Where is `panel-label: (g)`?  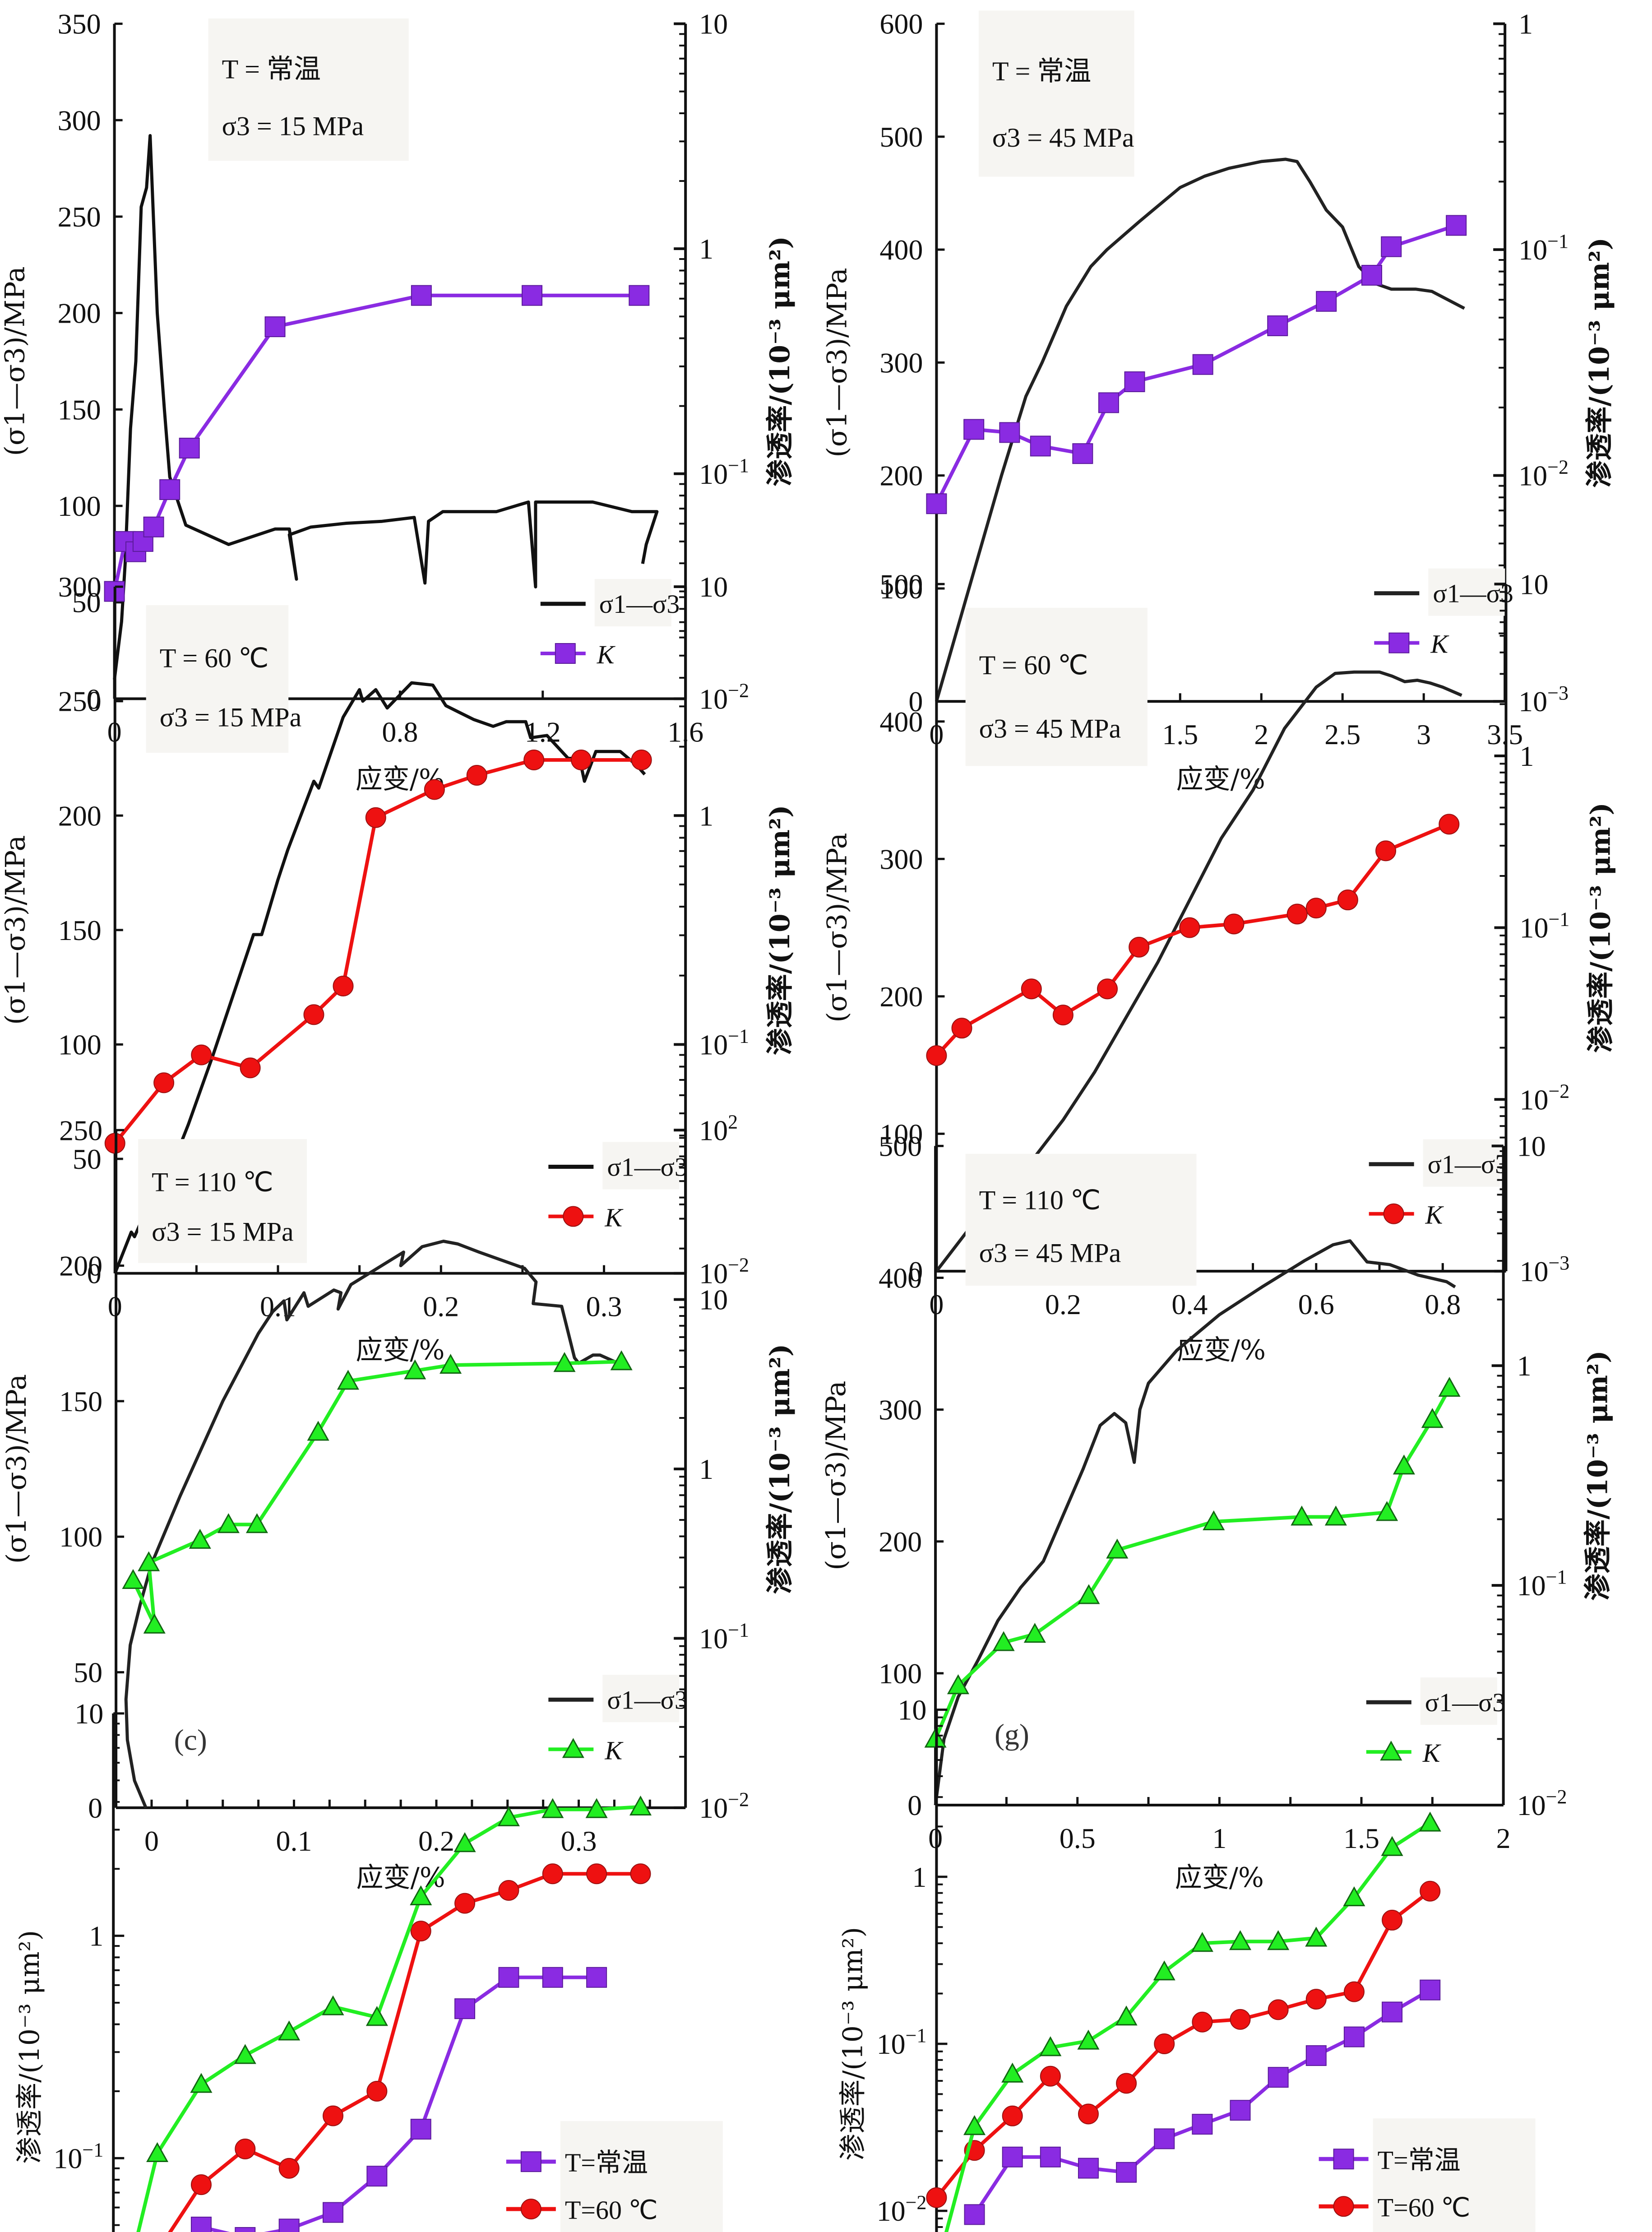
panel-label: (g) is located at coordinates (1012, 1734).